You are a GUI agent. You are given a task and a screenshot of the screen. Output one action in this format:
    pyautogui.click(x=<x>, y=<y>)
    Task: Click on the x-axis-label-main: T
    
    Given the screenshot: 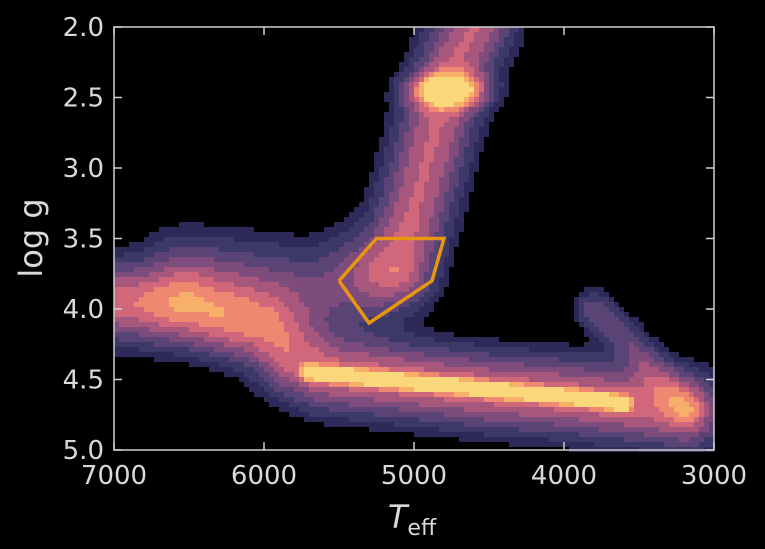 What is the action you would take?
    pyautogui.click(x=399, y=517)
    